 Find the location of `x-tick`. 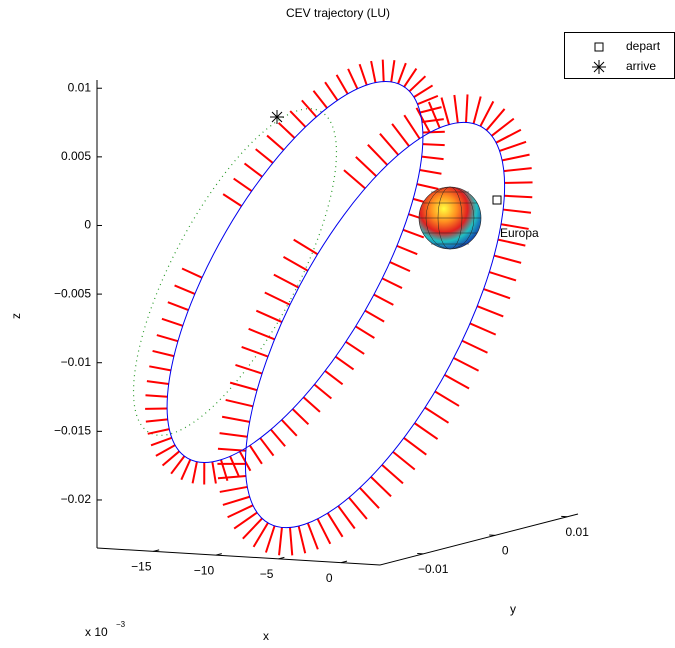

x-tick is located at coordinates (281, 558).